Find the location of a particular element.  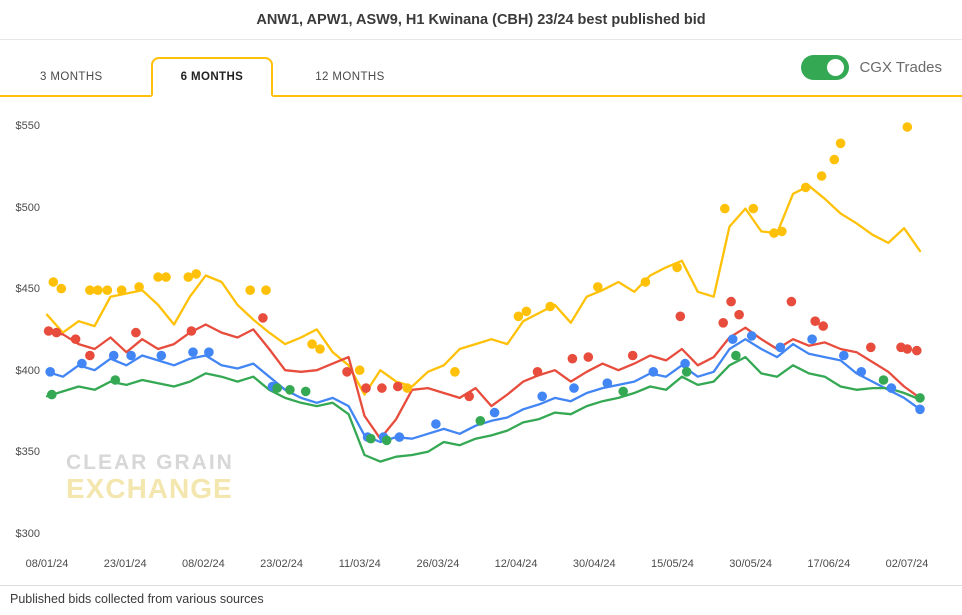

x-tick-label: 11/03/24 is located at coordinates (359, 564).